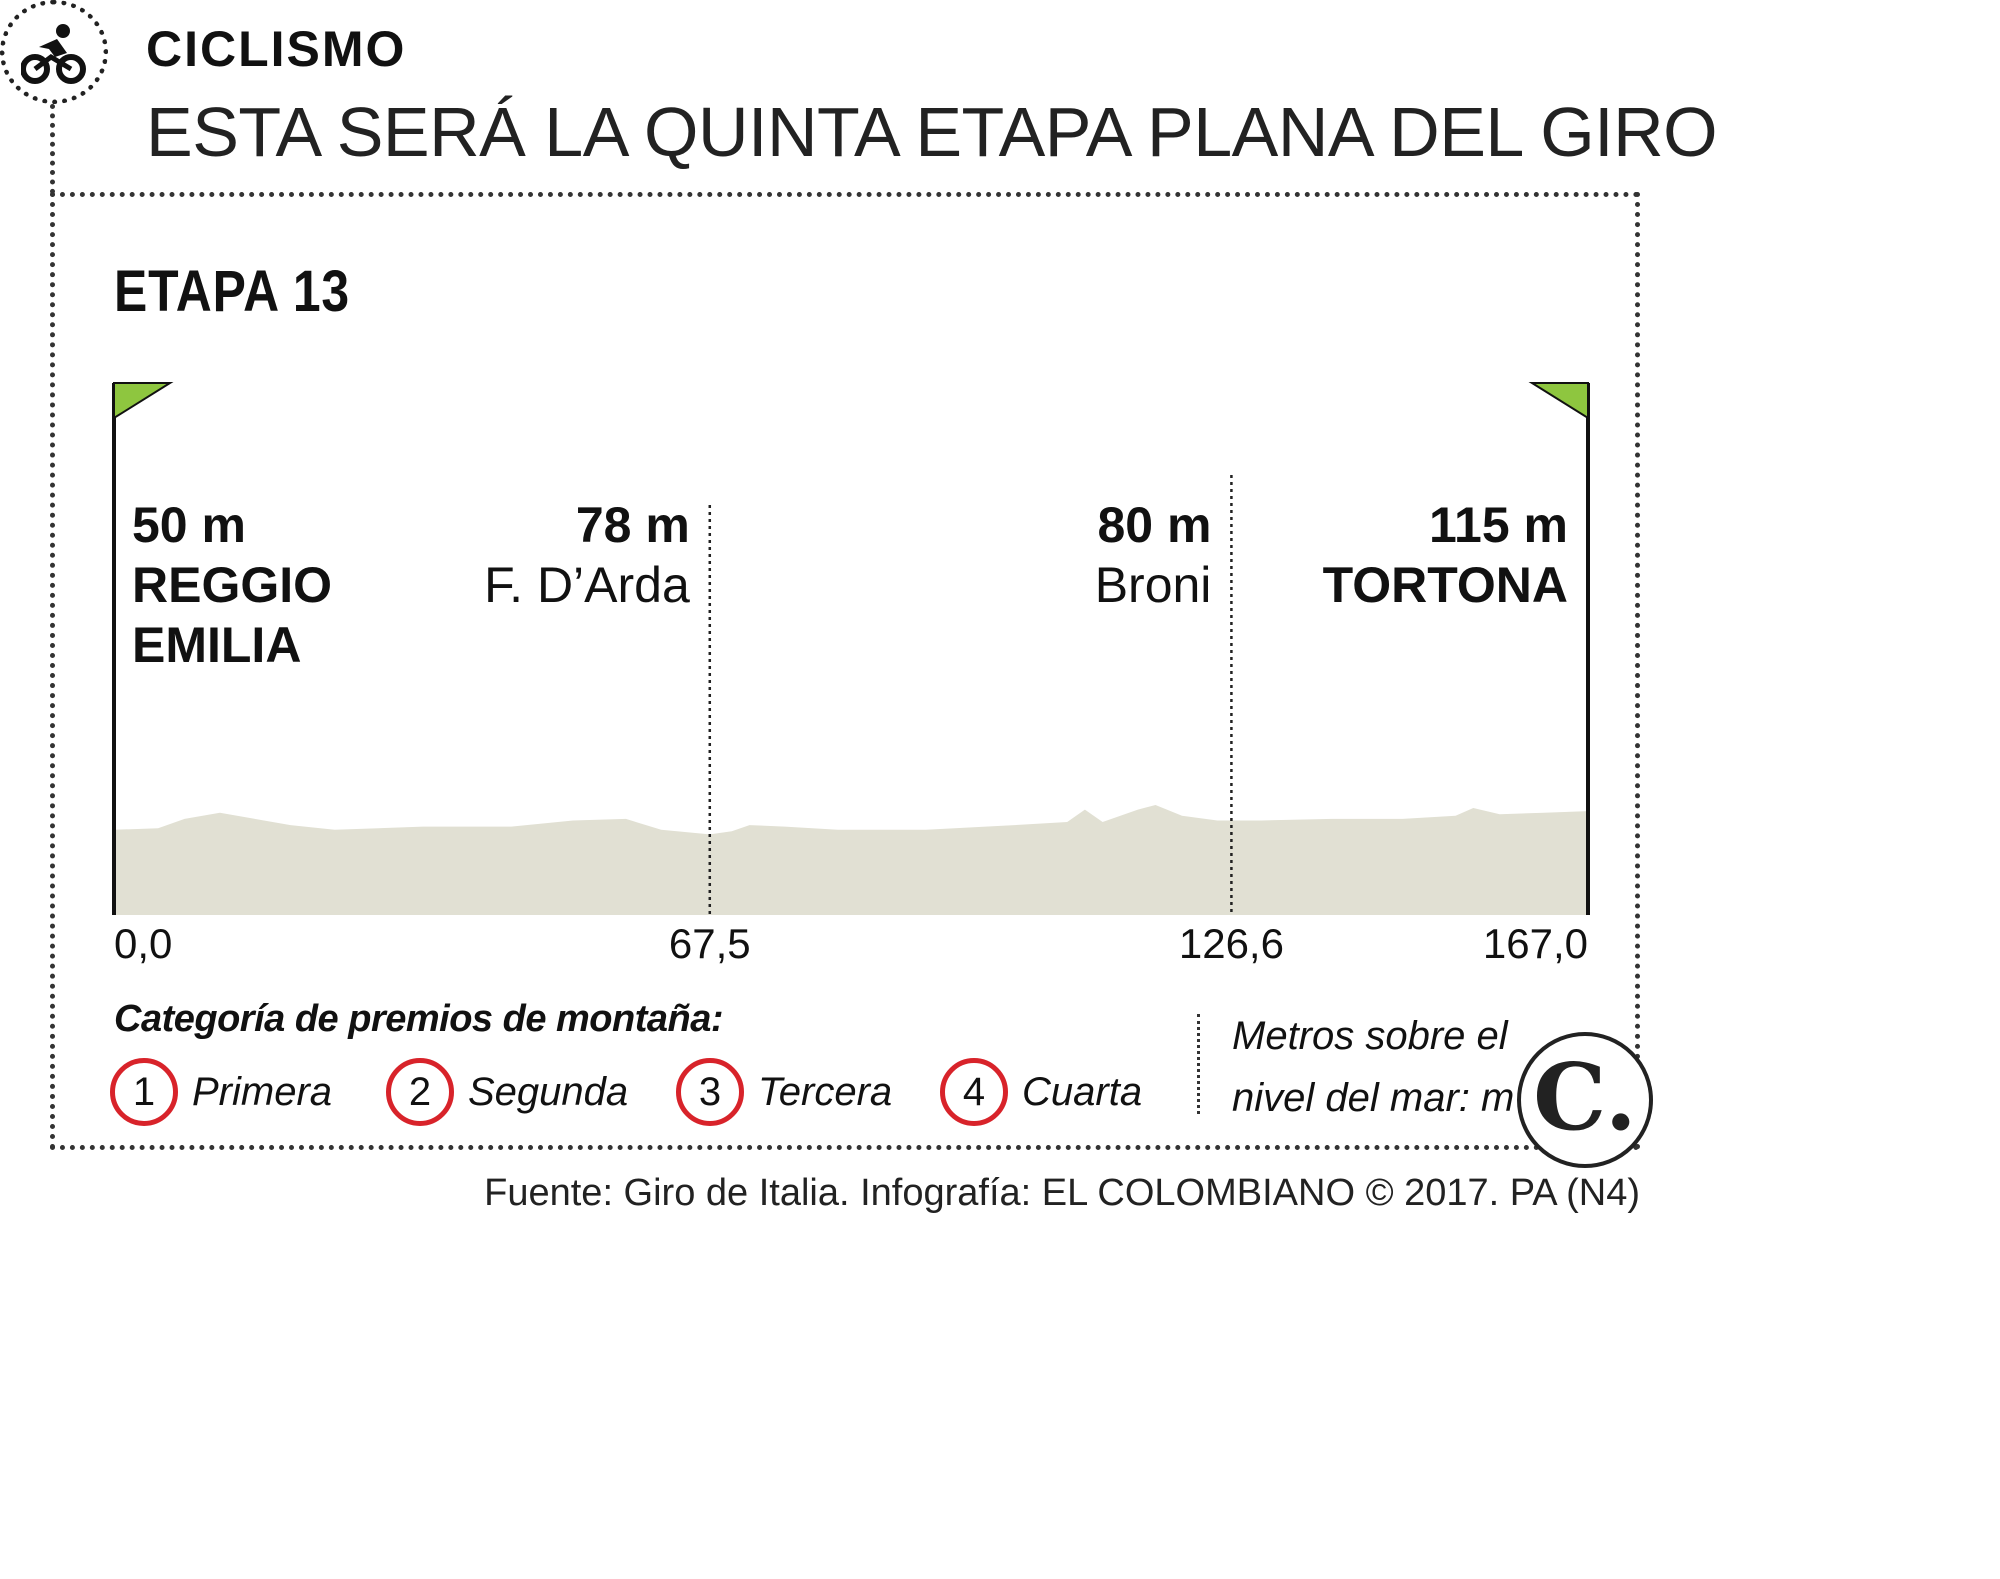 The image size is (2000, 1579). I want to click on checkpoint-altitude: 80 m, so click(1154, 525).